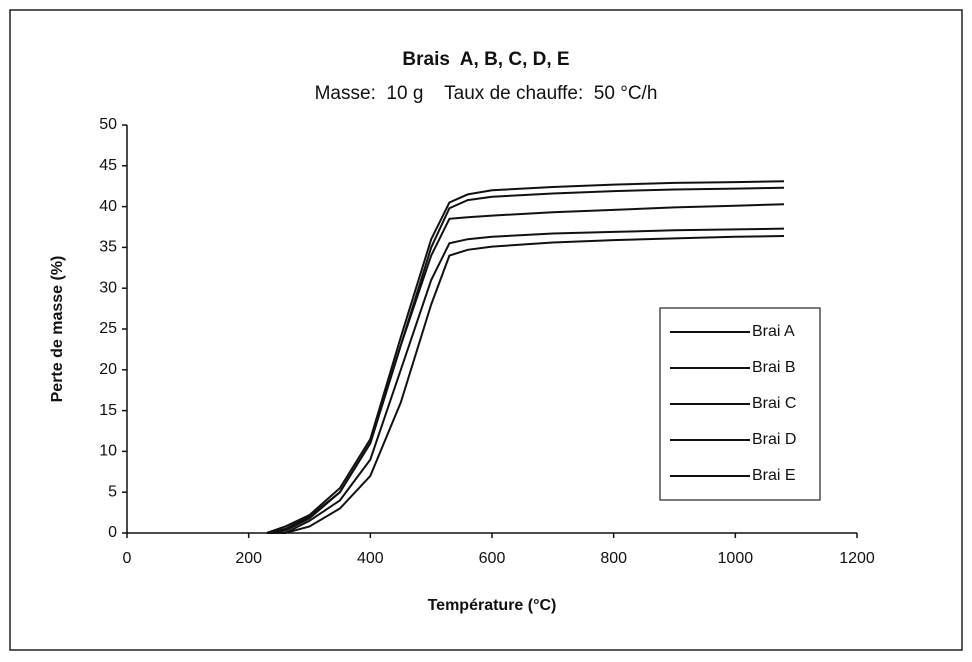 This screenshot has height=662, width=972. What do you see at coordinates (112, 491) in the screenshot?
I see `y-tick-label: 5` at bounding box center [112, 491].